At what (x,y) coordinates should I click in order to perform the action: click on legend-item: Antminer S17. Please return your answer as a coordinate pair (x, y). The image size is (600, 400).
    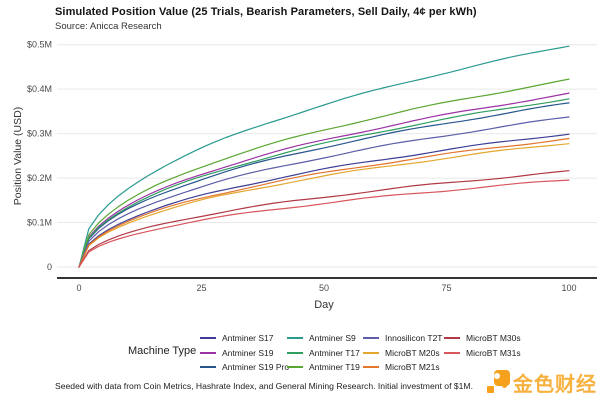
    Looking at the image, I should click on (244, 338).